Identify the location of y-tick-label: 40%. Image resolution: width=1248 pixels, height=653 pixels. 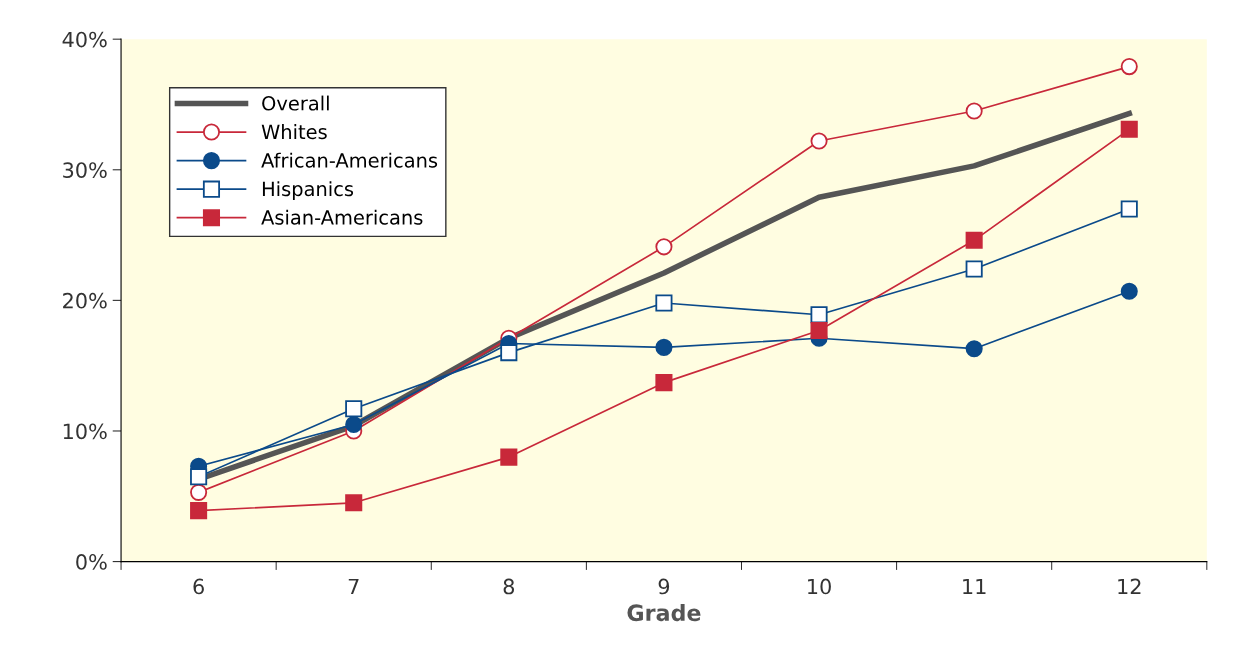
(84, 39).